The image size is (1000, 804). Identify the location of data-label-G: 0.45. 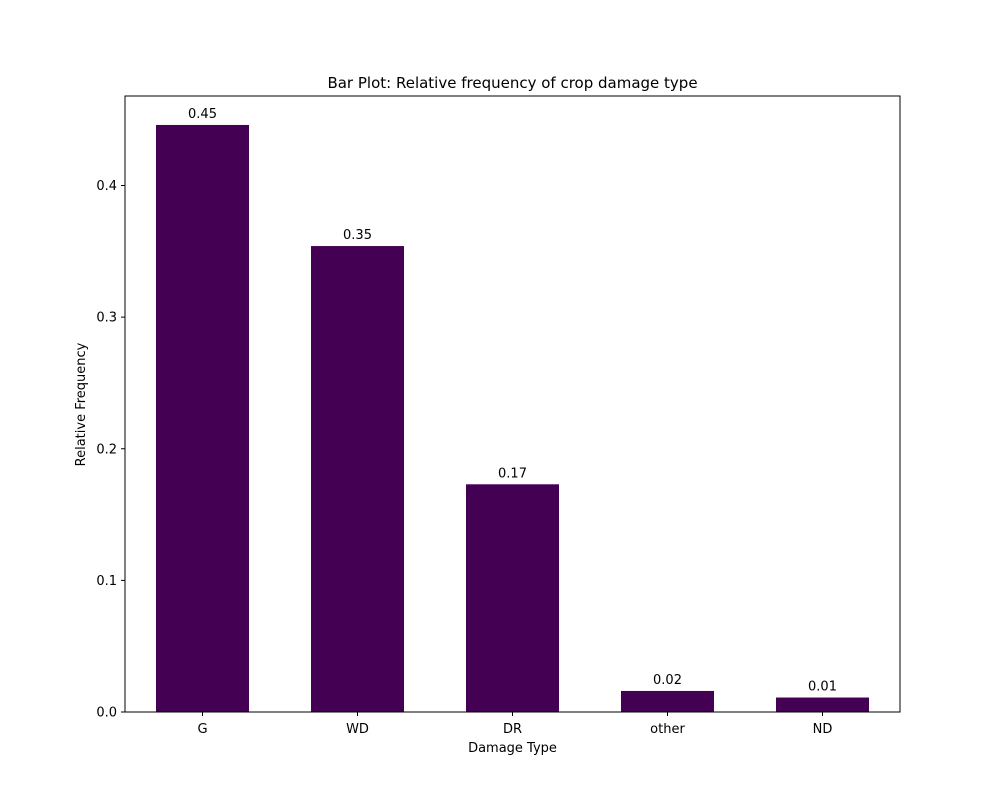
(202, 114).